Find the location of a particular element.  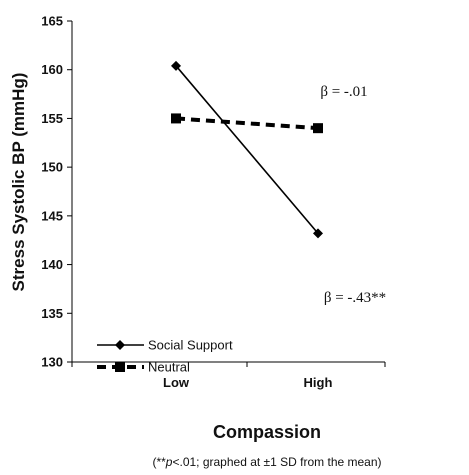

y-ticks: 130 135 140 145 150 155 160 165 is located at coordinates (56, 192).